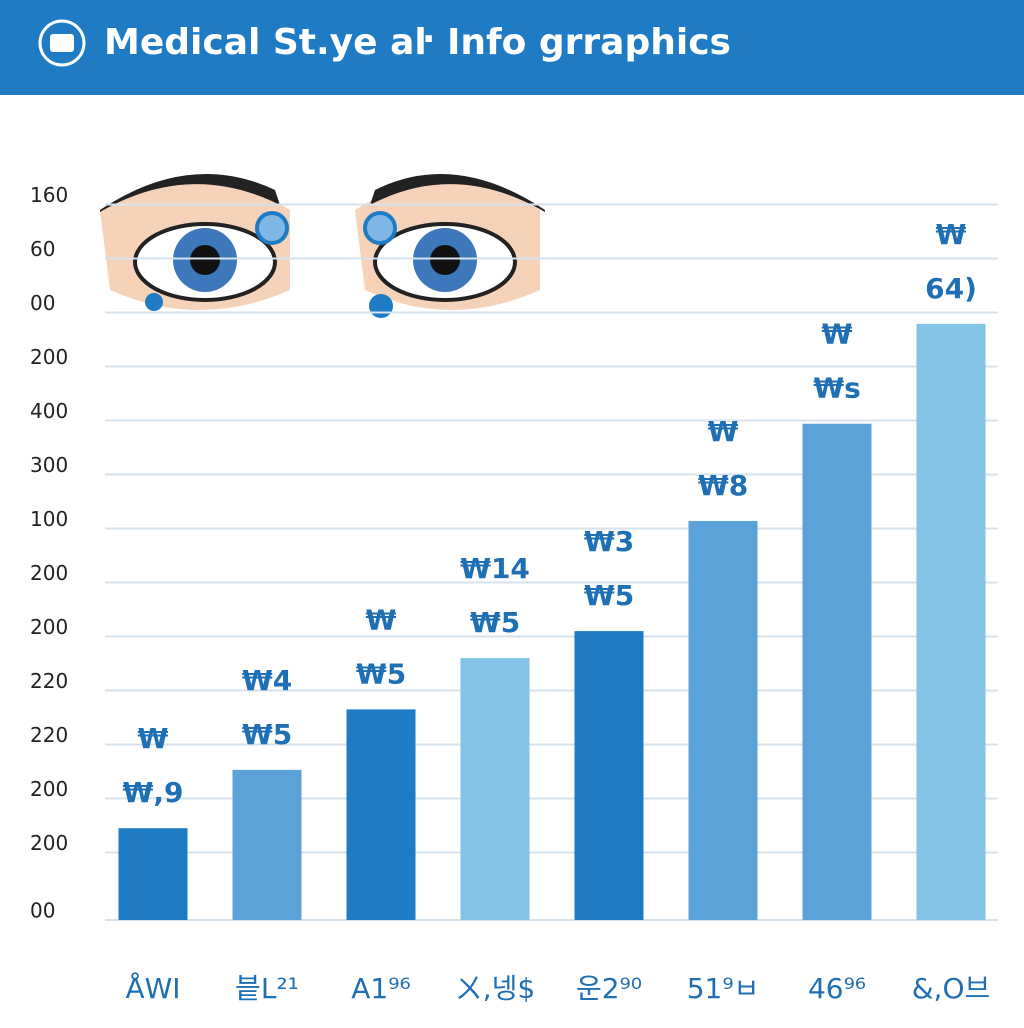  I want to click on annotation: ₩s, so click(837, 388).